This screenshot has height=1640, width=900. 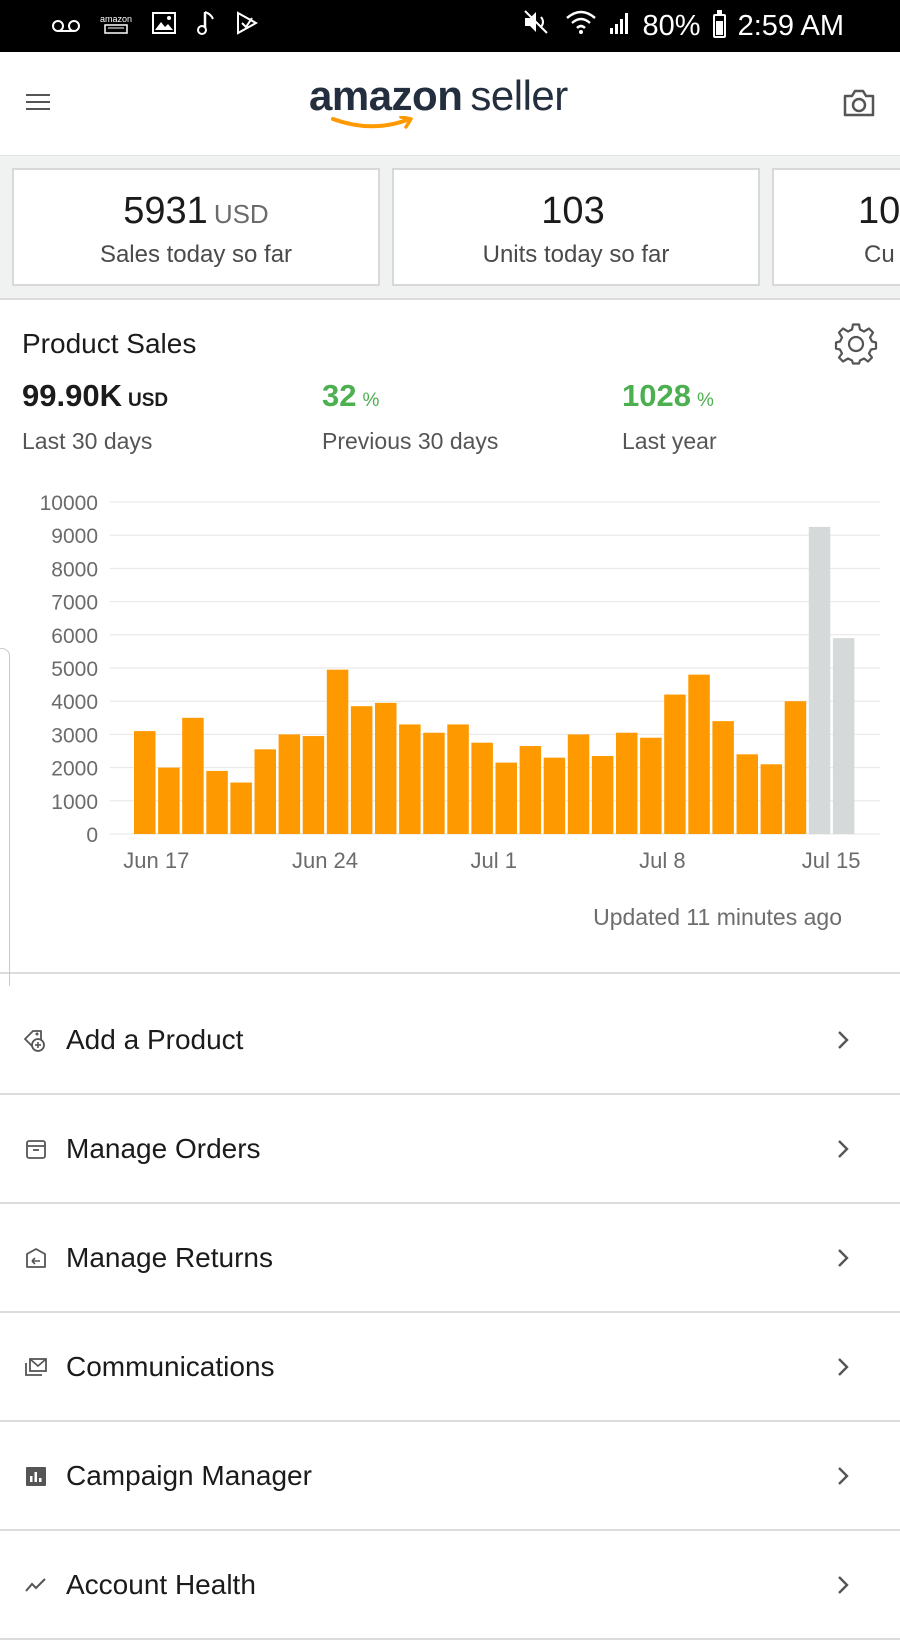 I want to click on menu-item-account-health: Account Health, so click(x=450, y=1585).